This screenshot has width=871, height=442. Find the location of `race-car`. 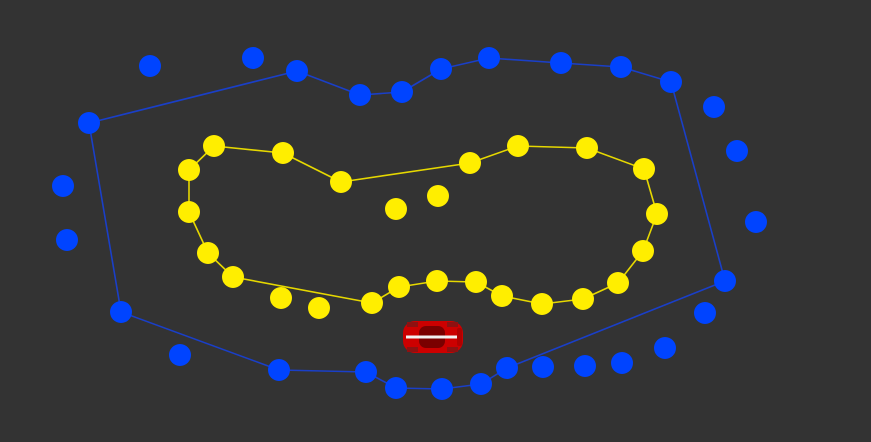

race-car is located at coordinates (433, 337).